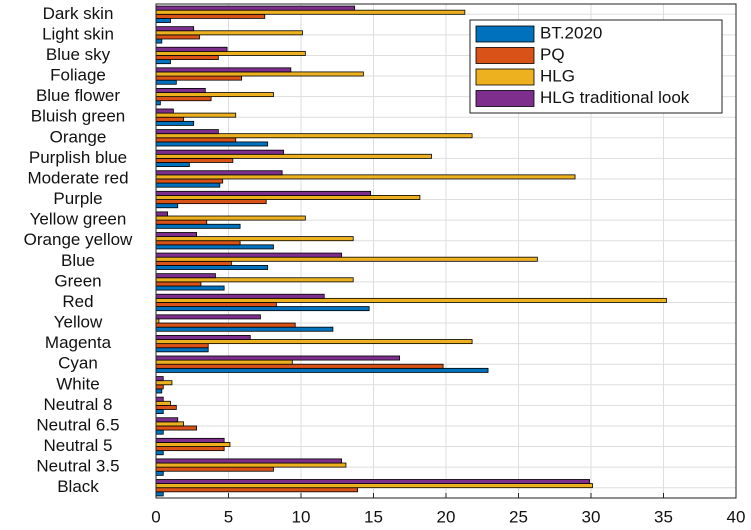 The image size is (751, 530). Describe the element at coordinates (518, 516) in the screenshot. I see `x-tick-label: 25` at that location.